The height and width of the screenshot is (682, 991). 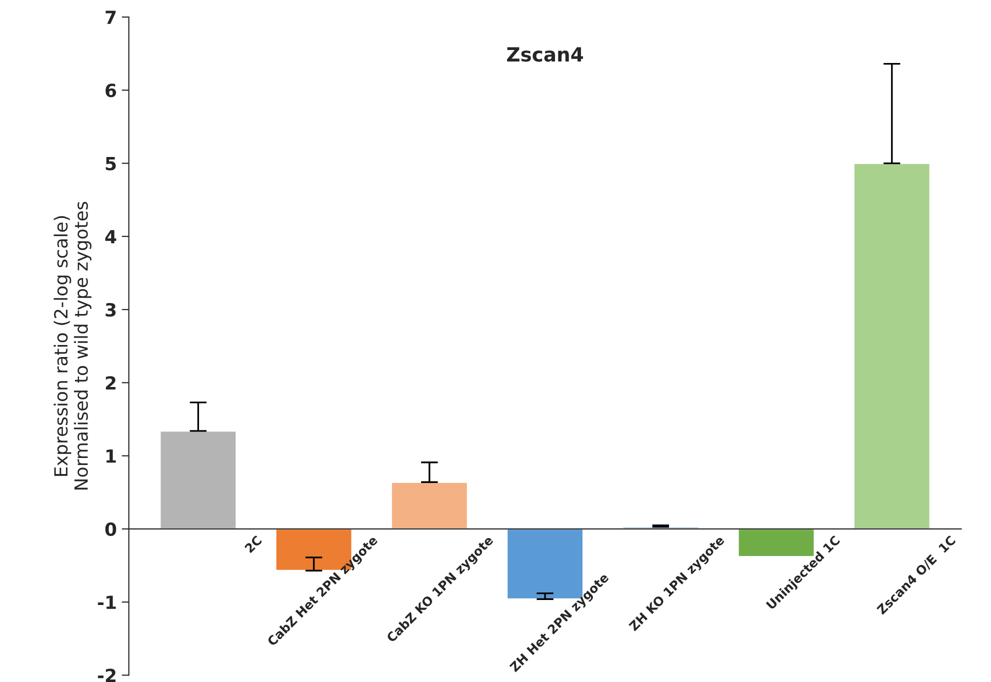 I want to click on y-tick-label: 2, so click(x=111, y=383).